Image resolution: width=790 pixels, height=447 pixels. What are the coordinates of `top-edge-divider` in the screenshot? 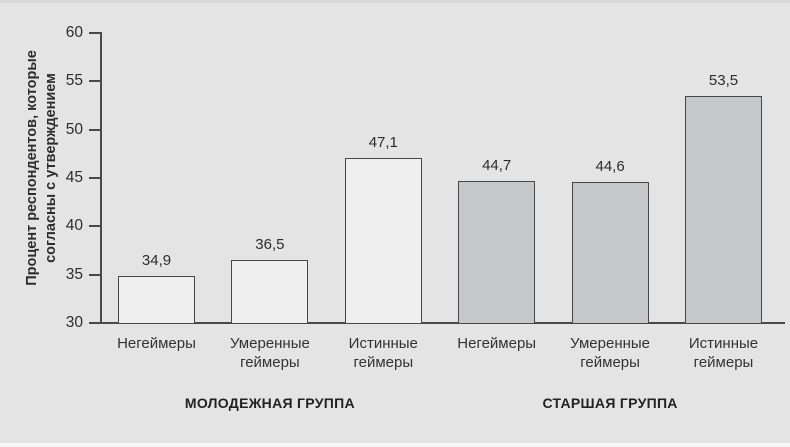 It's located at (395, 1).